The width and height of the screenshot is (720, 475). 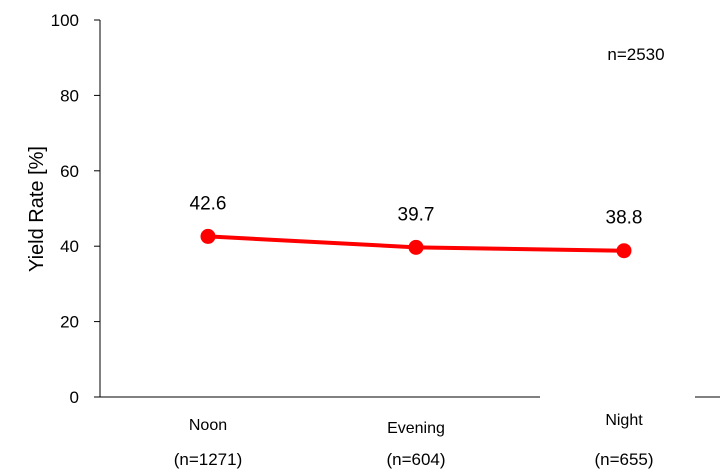 What do you see at coordinates (416, 428) in the screenshot?
I see `x-category-label: Evening` at bounding box center [416, 428].